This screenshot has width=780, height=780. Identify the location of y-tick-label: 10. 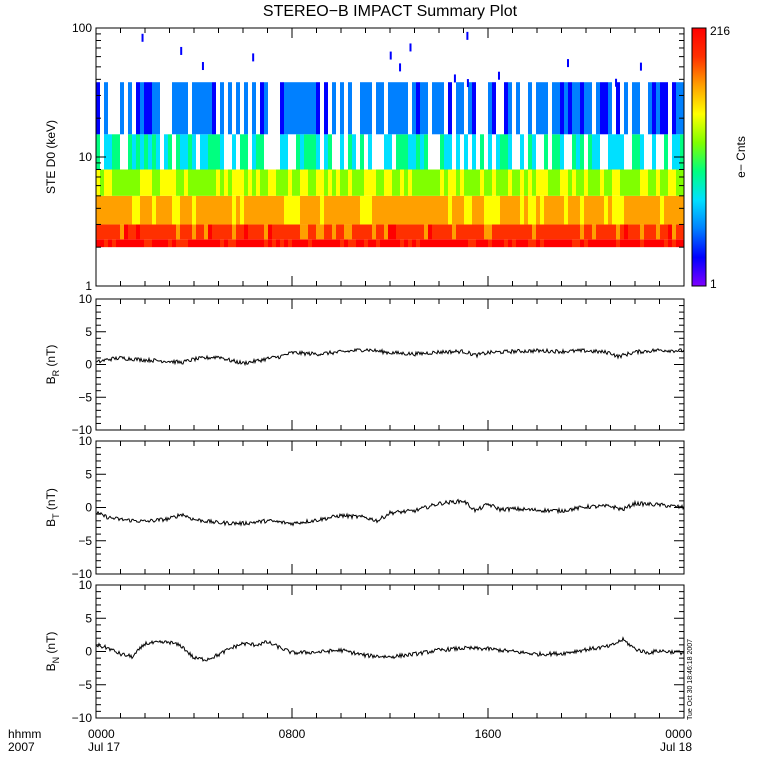
(86, 441).